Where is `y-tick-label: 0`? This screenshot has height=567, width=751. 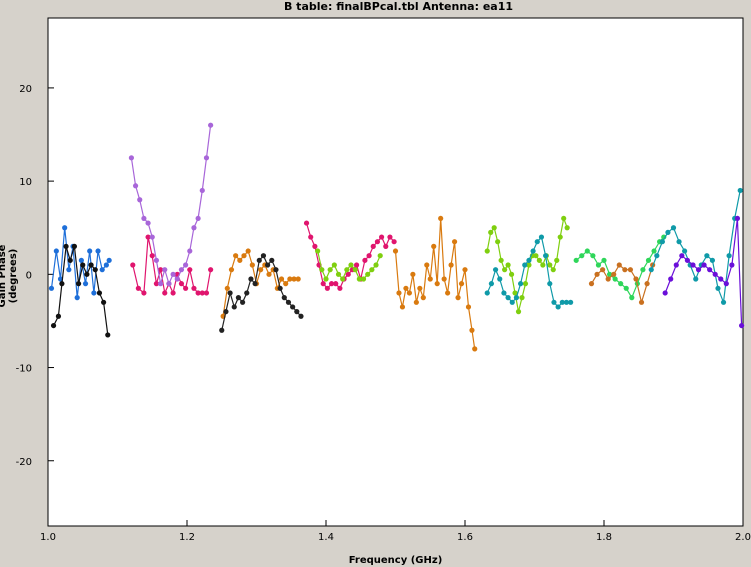 y-tick-label: 0 is located at coordinates (29, 275).